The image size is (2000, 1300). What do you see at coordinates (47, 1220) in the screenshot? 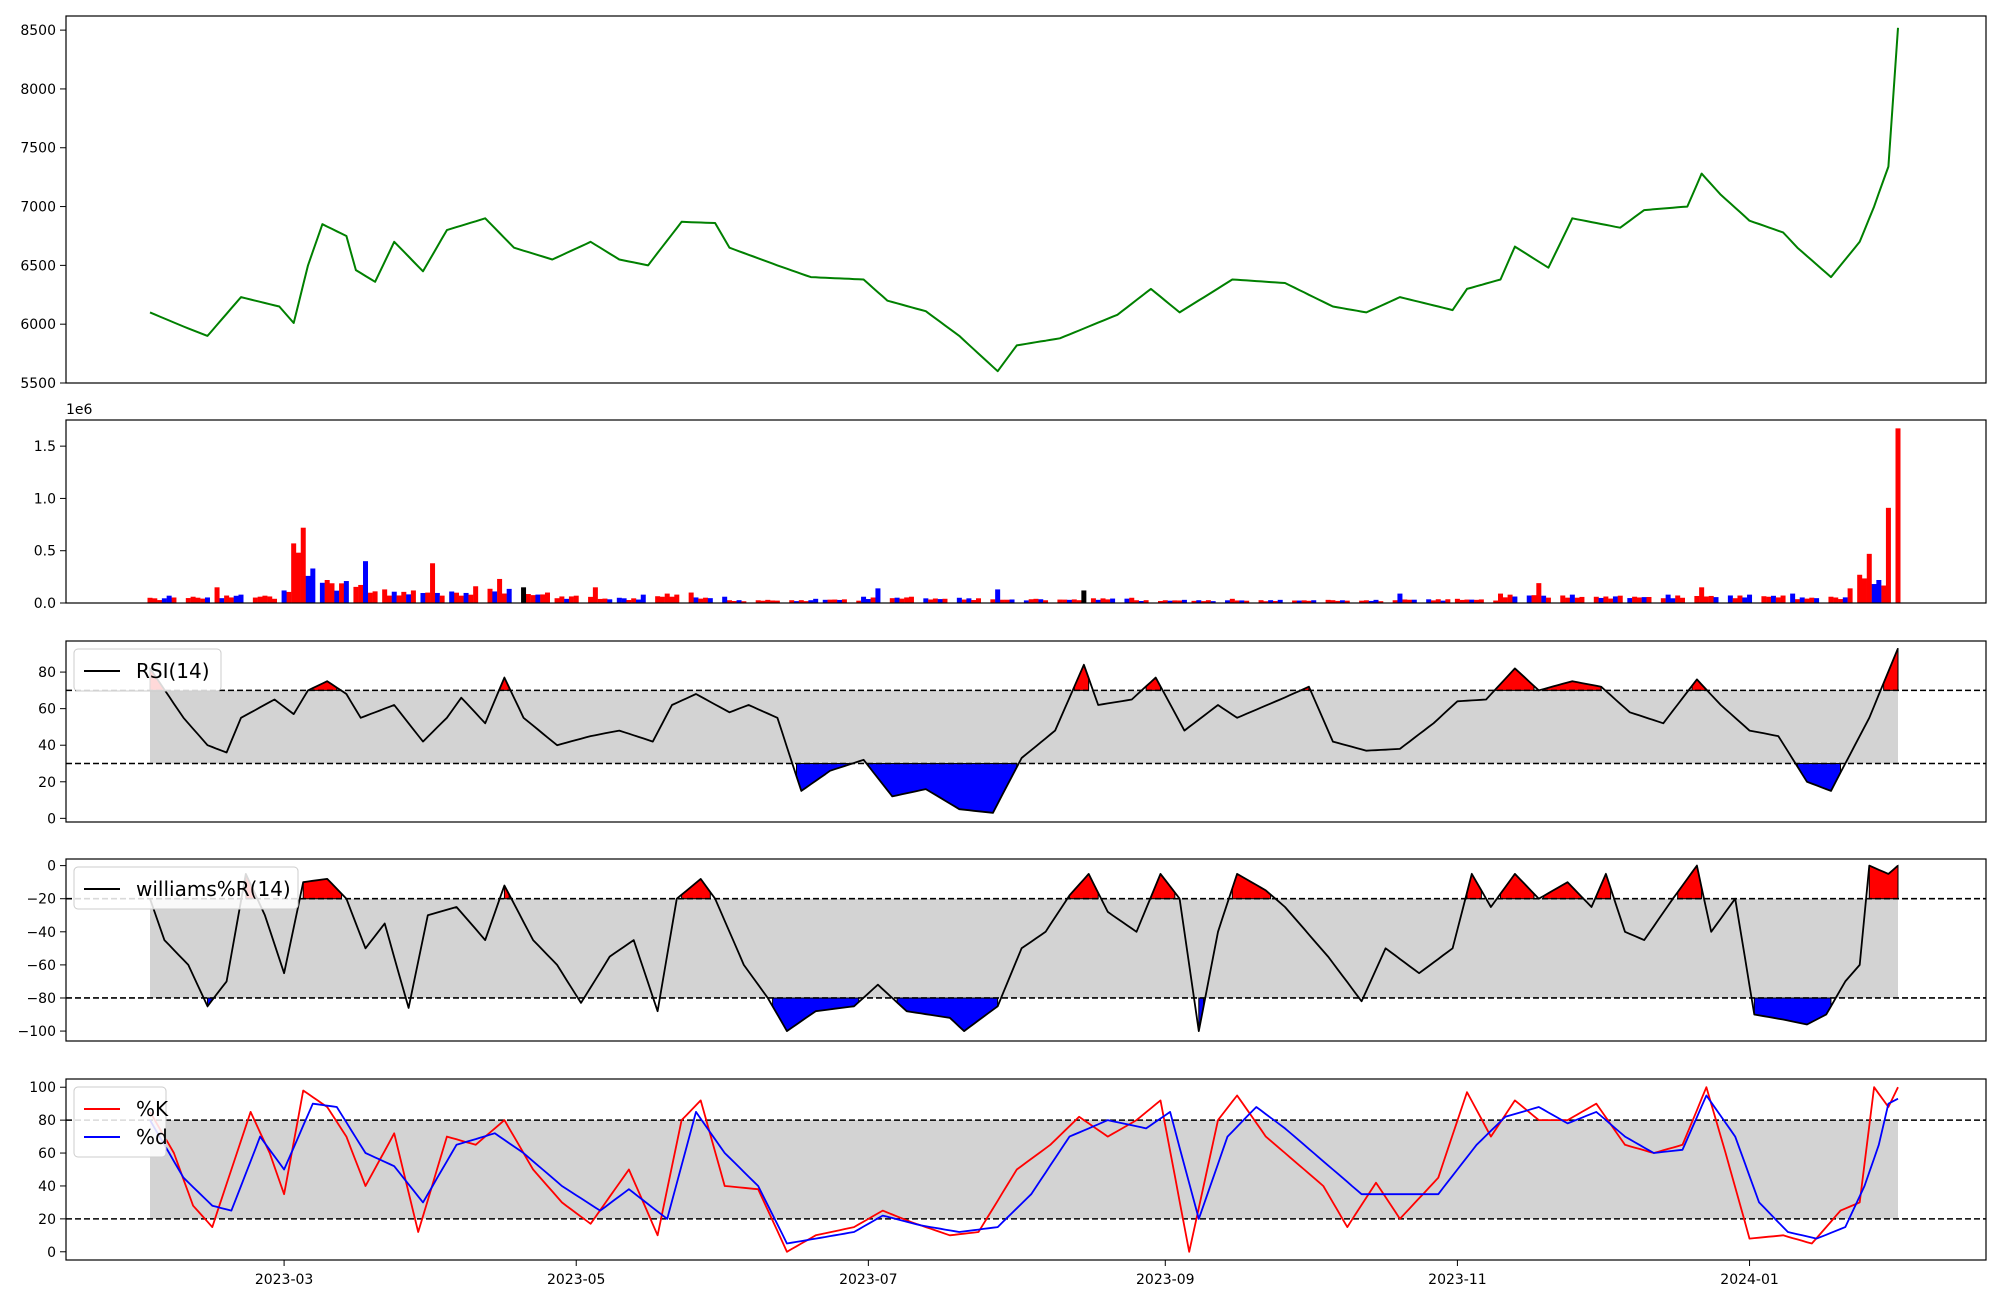
I see `stochastic-panel-ytick-label: 20` at bounding box center [47, 1220].